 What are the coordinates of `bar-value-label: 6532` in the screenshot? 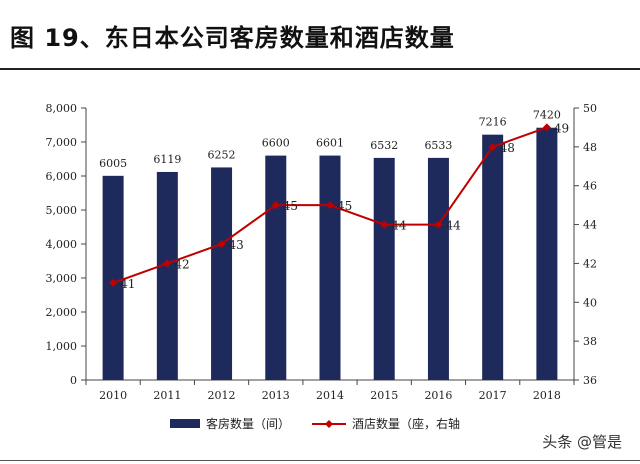 It's located at (384, 145).